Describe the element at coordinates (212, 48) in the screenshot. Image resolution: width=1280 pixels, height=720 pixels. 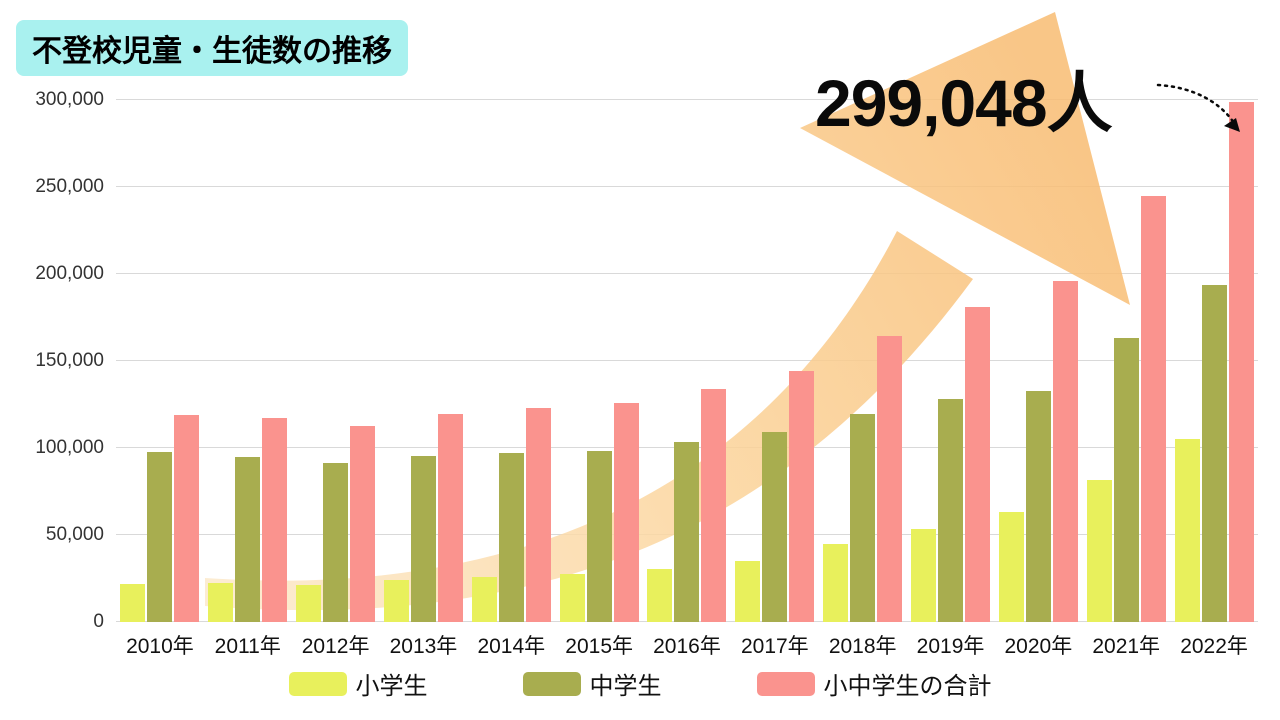
I see `chart-title: 不登校児童・生徒数の推移` at that location.